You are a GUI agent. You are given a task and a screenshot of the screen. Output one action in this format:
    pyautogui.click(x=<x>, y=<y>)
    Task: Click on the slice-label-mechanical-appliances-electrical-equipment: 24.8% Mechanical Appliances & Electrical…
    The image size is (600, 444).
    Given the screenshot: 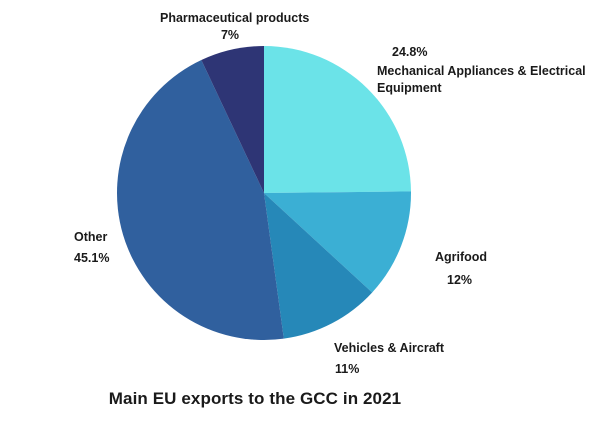 What is the action you would take?
    pyautogui.click(x=484, y=70)
    